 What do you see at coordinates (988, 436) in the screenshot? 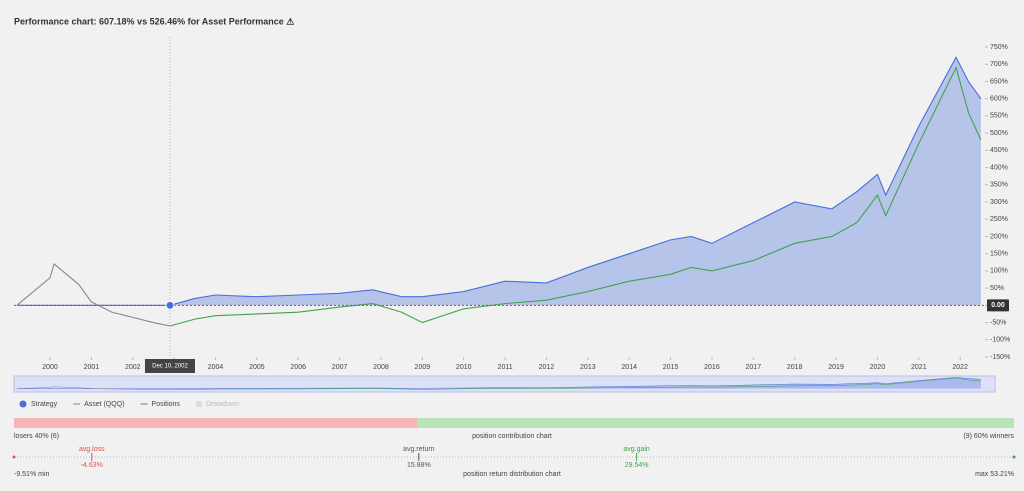
I see `winners-label: (9) 60% winners` at bounding box center [988, 436].